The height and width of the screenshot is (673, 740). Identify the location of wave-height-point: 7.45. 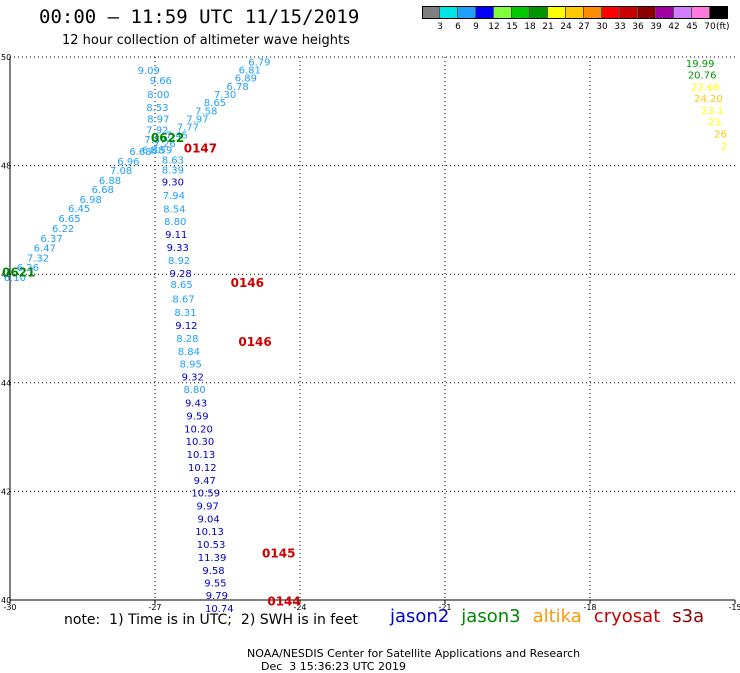
(177, 136).